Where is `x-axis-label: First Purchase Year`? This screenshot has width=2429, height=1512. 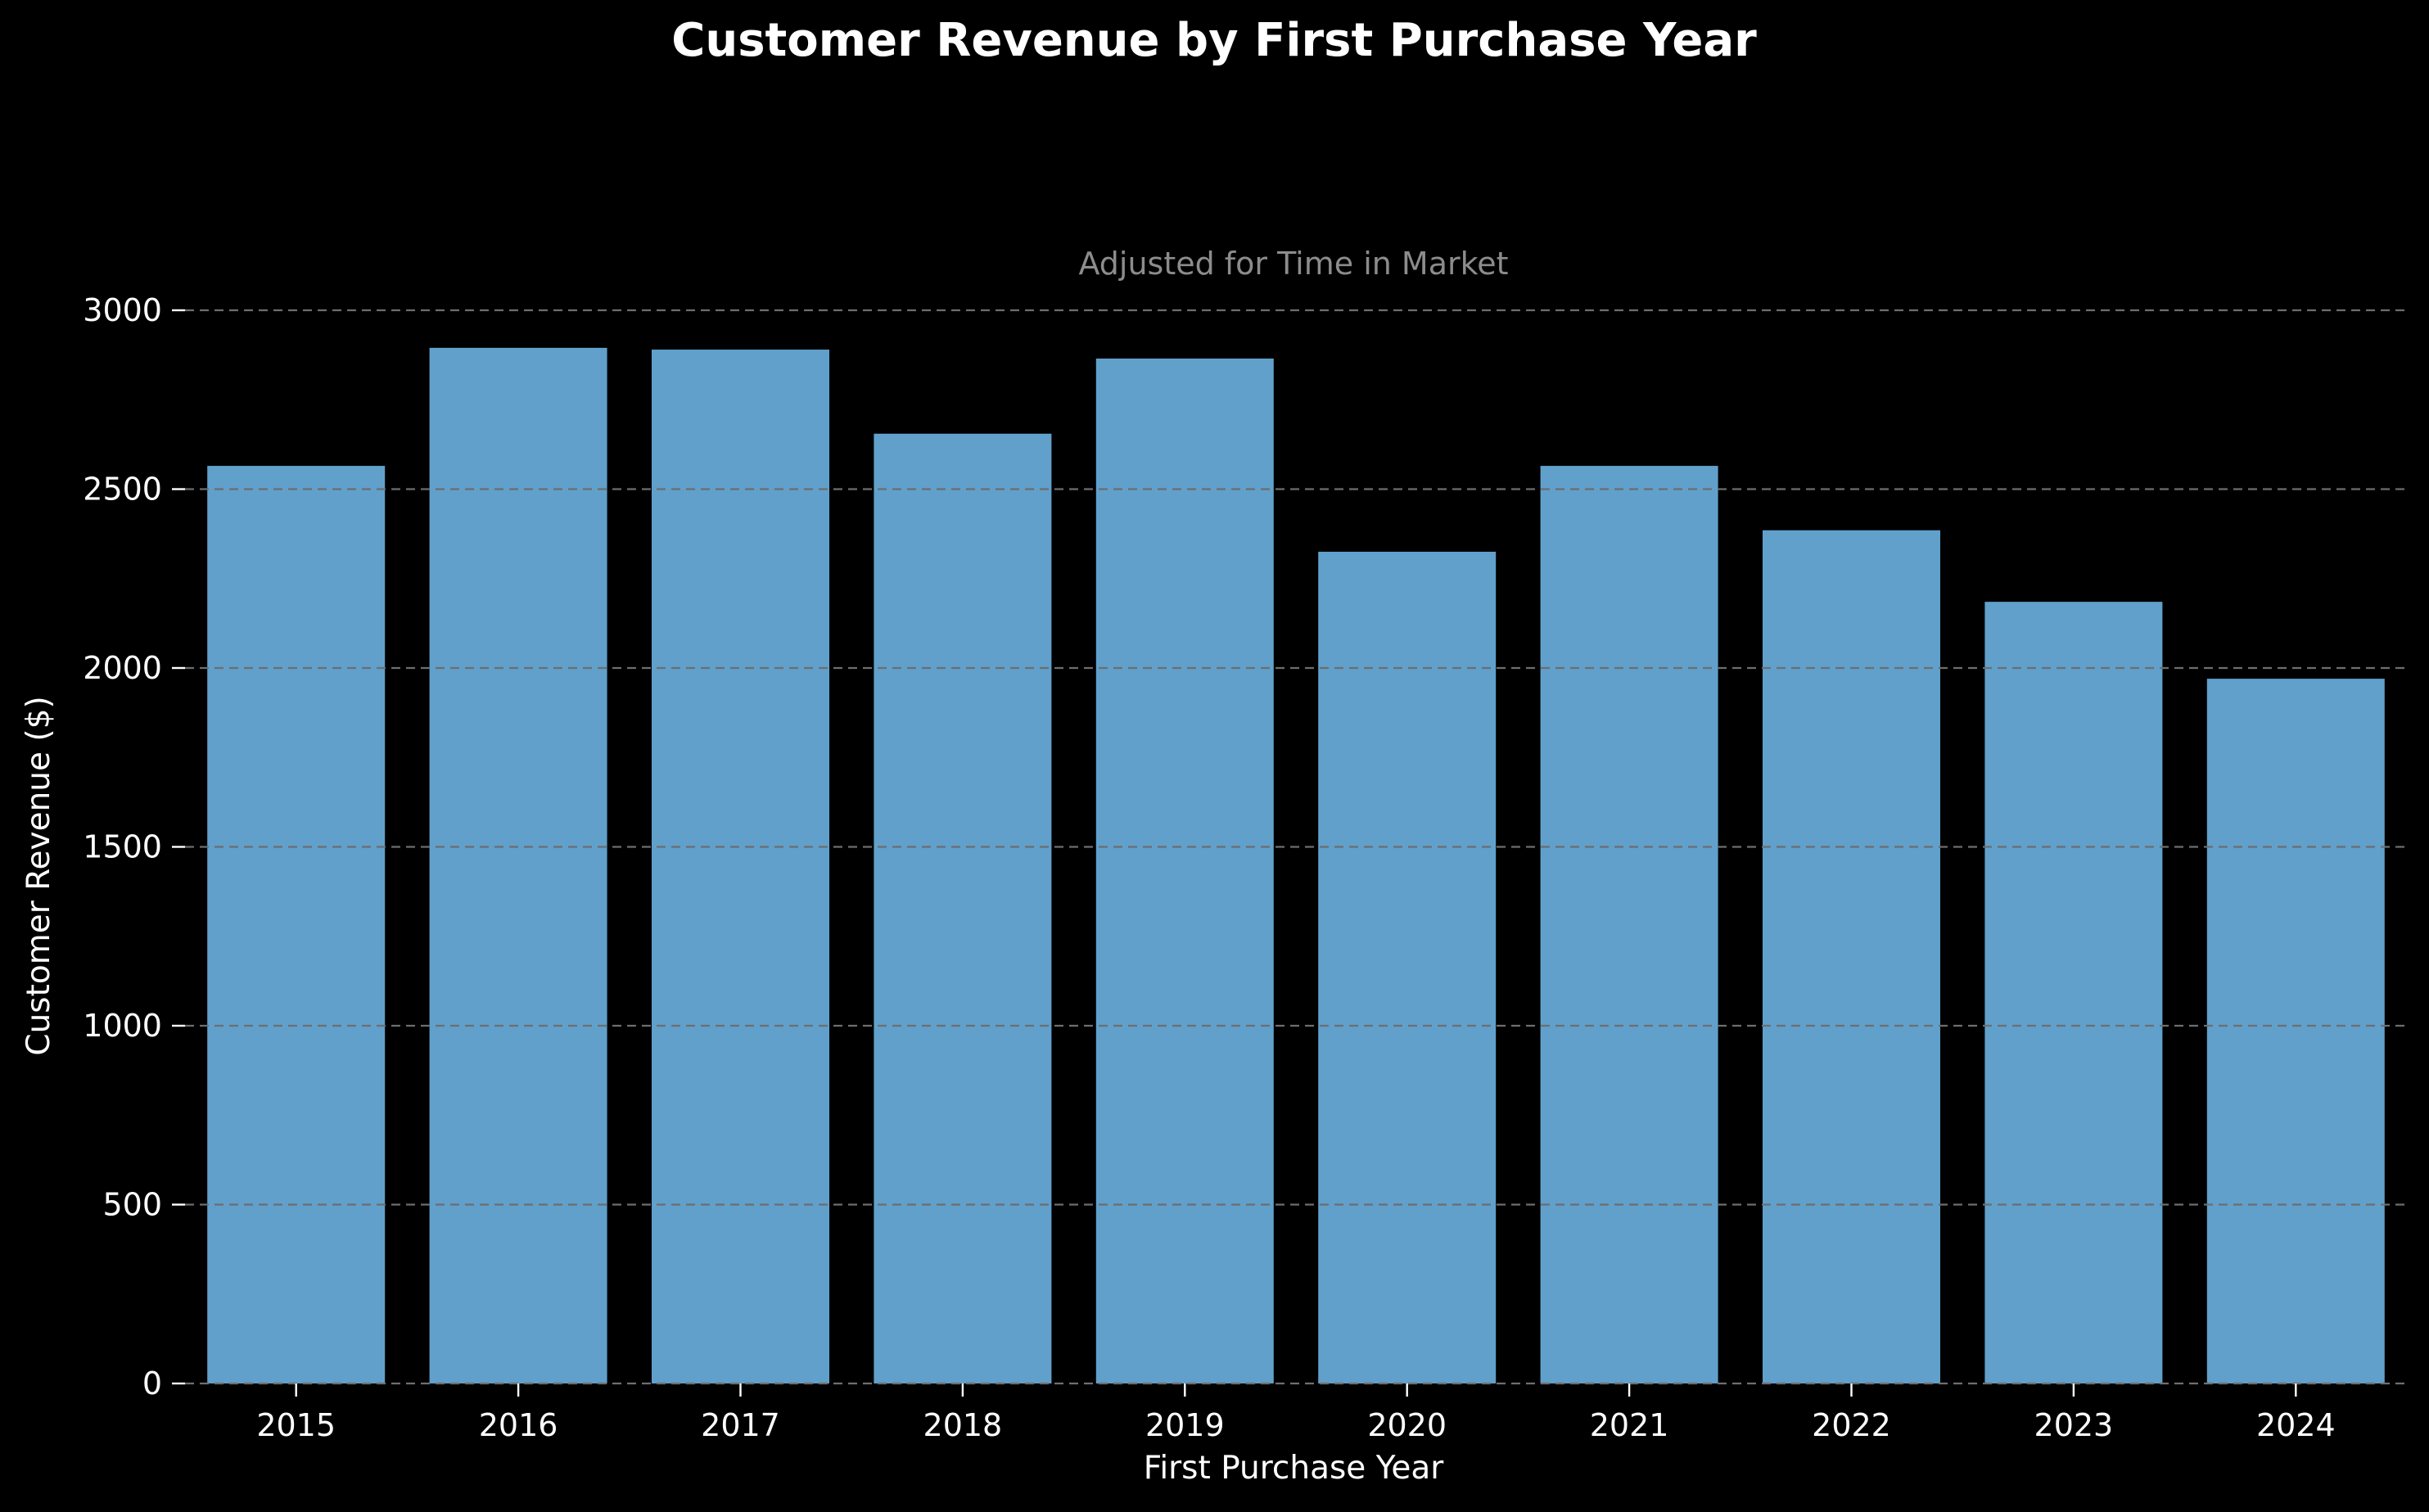
x-axis-label: First Purchase Year is located at coordinates (1294, 1468).